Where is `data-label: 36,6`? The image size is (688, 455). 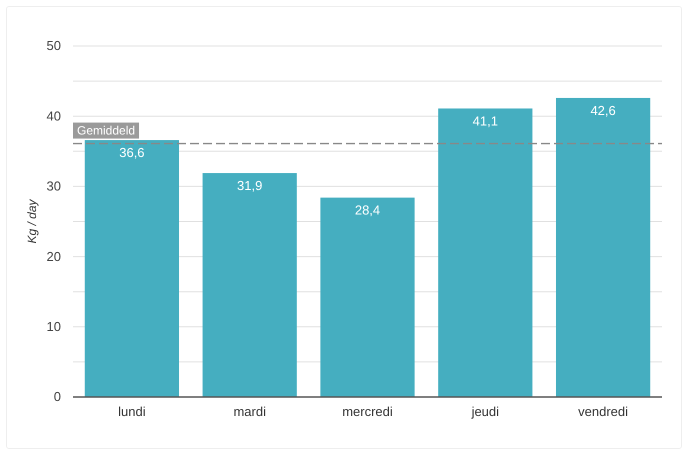
data-label: 36,6 is located at coordinates (132, 152).